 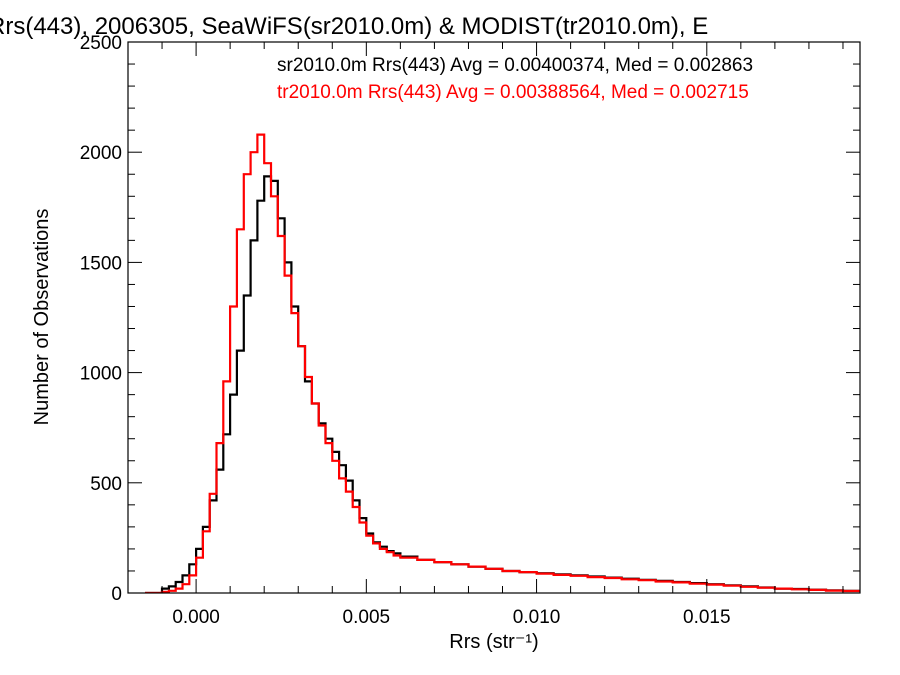 What do you see at coordinates (367, 617) in the screenshot?
I see `x-tick-label: 0.005` at bounding box center [367, 617].